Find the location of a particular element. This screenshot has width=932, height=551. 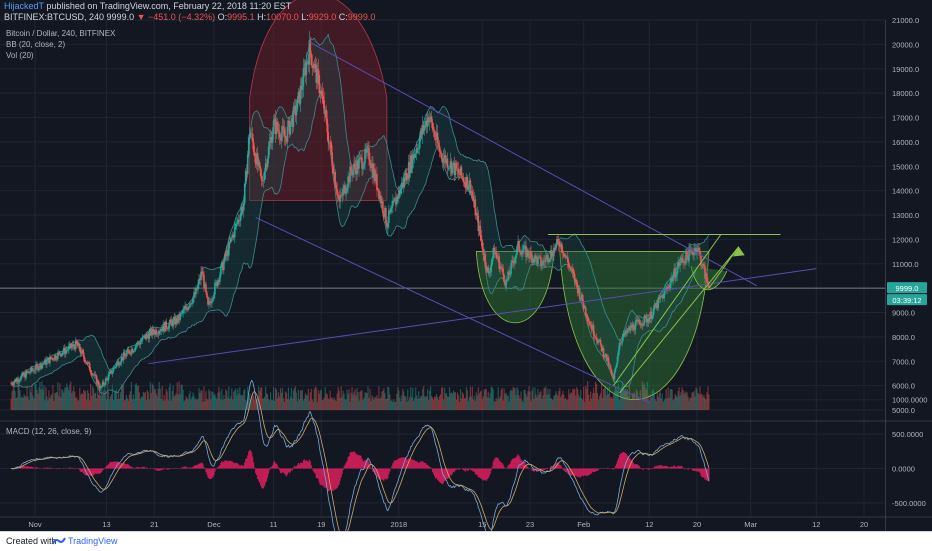

price-tick-label: 13000.0 is located at coordinates (905, 215).